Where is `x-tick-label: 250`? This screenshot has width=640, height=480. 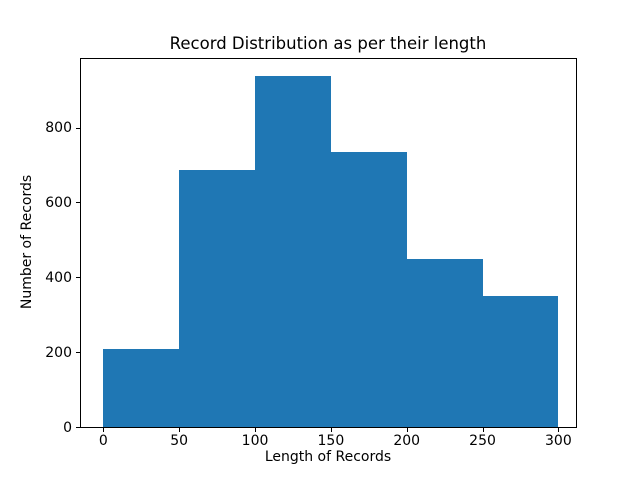
x-tick-label: 250 is located at coordinates (482, 441).